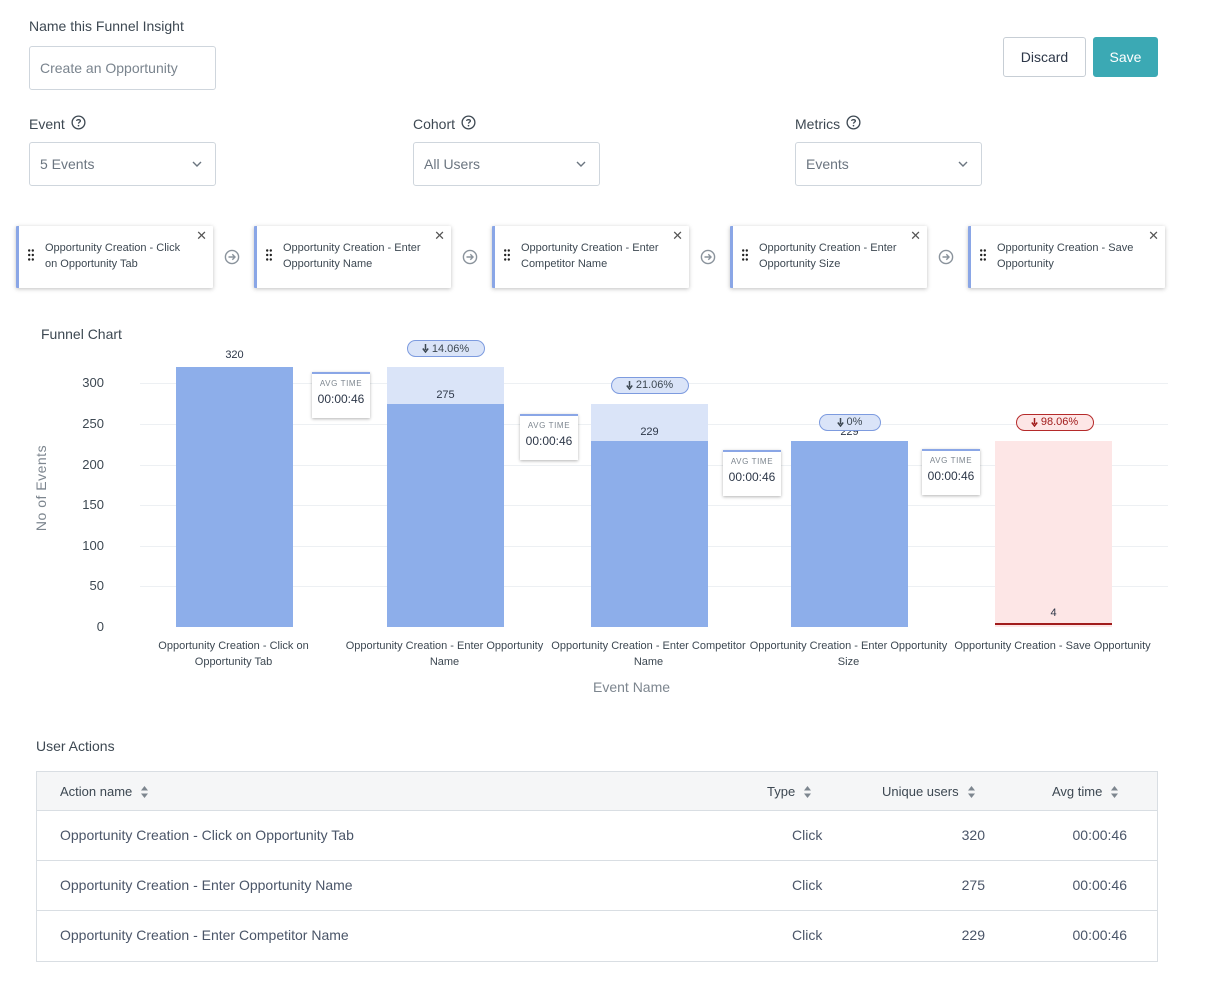 The height and width of the screenshot is (1005, 1207). I want to click on metrics-select-value: Events, so click(827, 164).